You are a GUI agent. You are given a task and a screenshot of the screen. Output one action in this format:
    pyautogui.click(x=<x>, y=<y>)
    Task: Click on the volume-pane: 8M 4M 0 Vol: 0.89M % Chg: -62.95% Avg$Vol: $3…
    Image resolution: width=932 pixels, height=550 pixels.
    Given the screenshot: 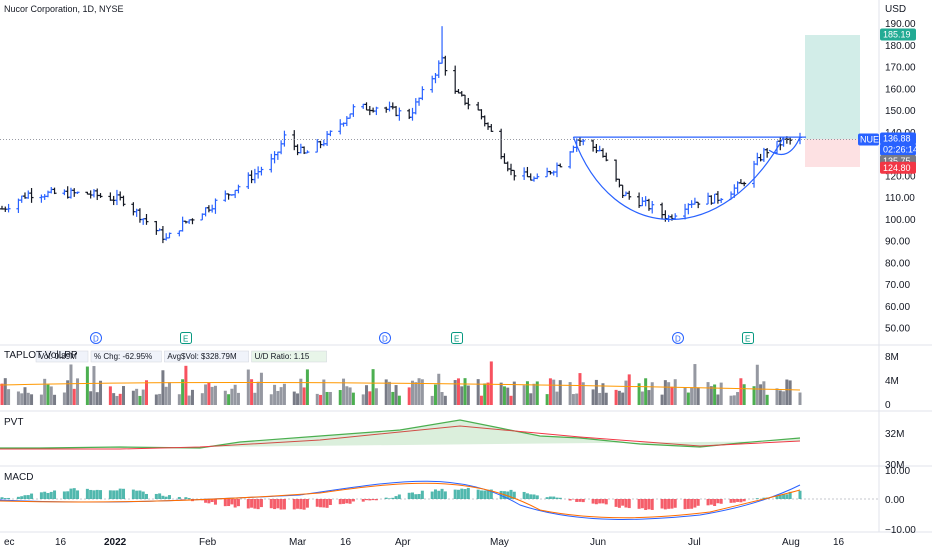 What is the action you would take?
    pyautogui.click(x=449, y=380)
    